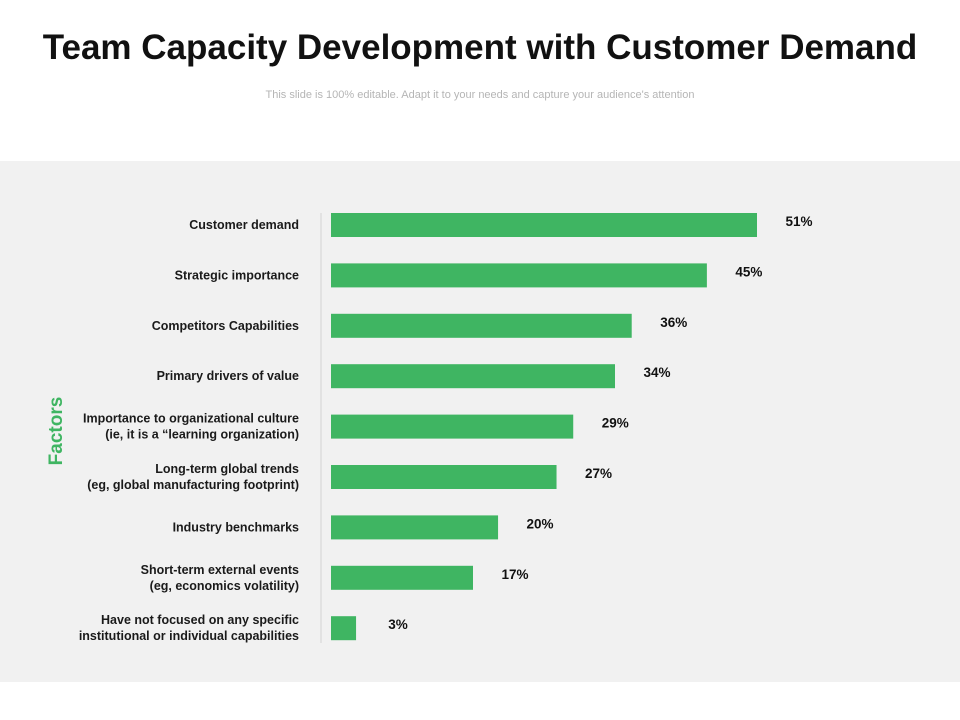  Describe the element at coordinates (598, 473) in the screenshot. I see `value-label: 27%` at that location.